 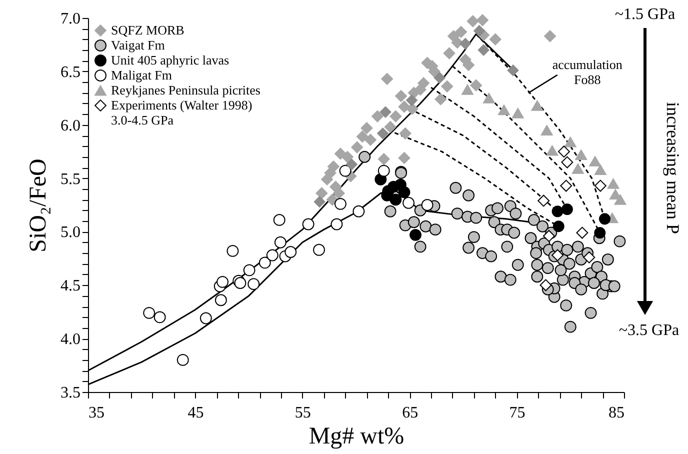 What do you see at coordinates (356, 437) in the screenshot?
I see `x-axis-title: Mg# wt%` at bounding box center [356, 437].